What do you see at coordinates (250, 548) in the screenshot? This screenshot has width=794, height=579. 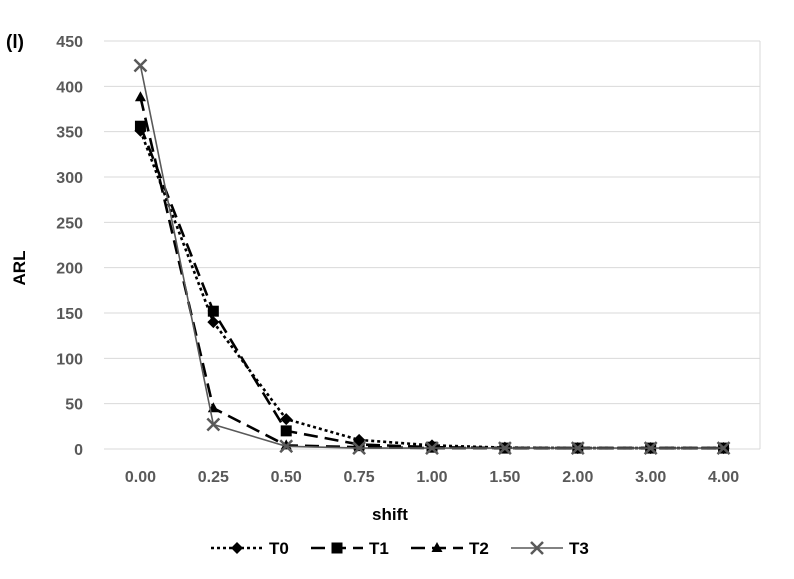 I see `legend-item-t0: T0` at bounding box center [250, 548].